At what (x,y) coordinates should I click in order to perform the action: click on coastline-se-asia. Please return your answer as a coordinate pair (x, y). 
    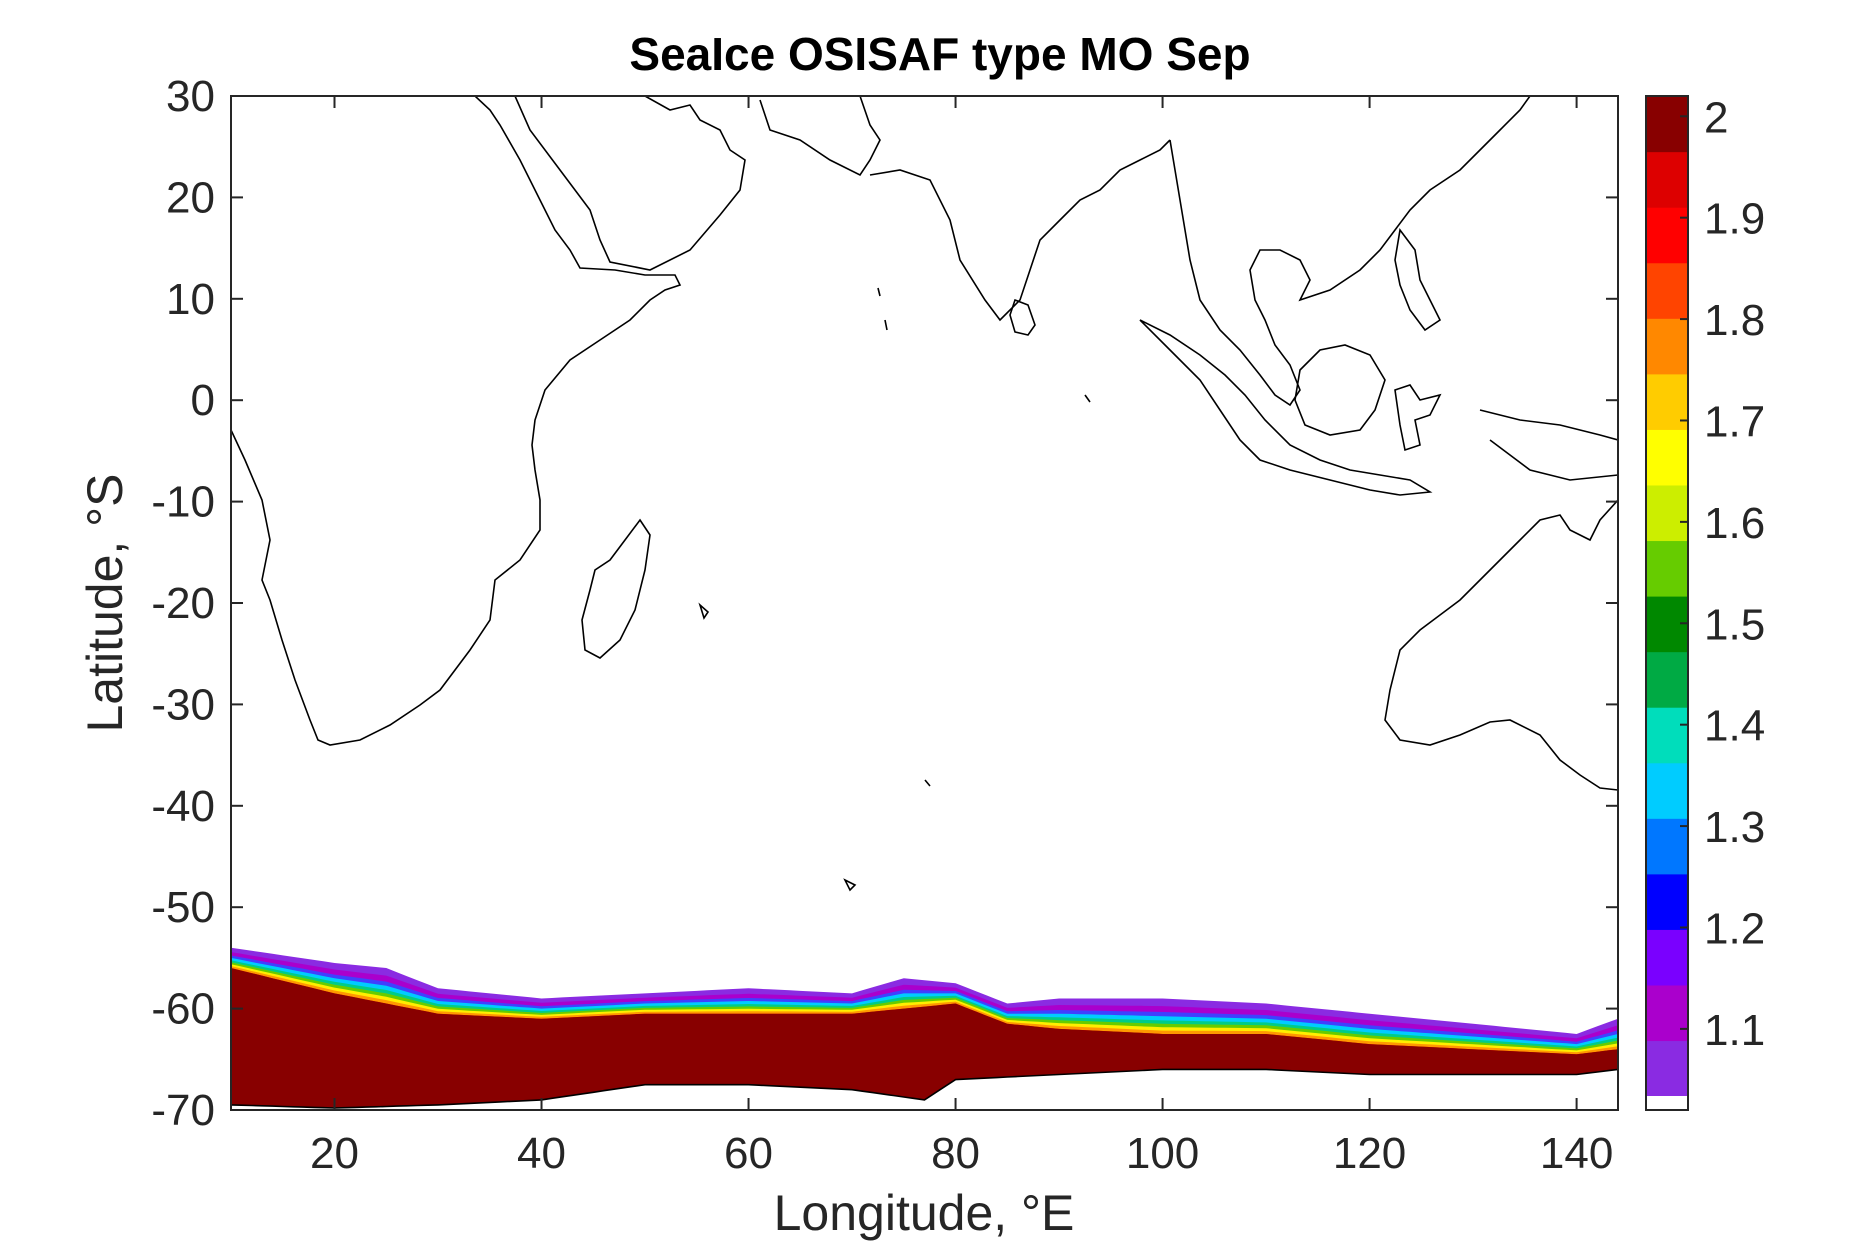
    Looking at the image, I should click on (1350, 251).